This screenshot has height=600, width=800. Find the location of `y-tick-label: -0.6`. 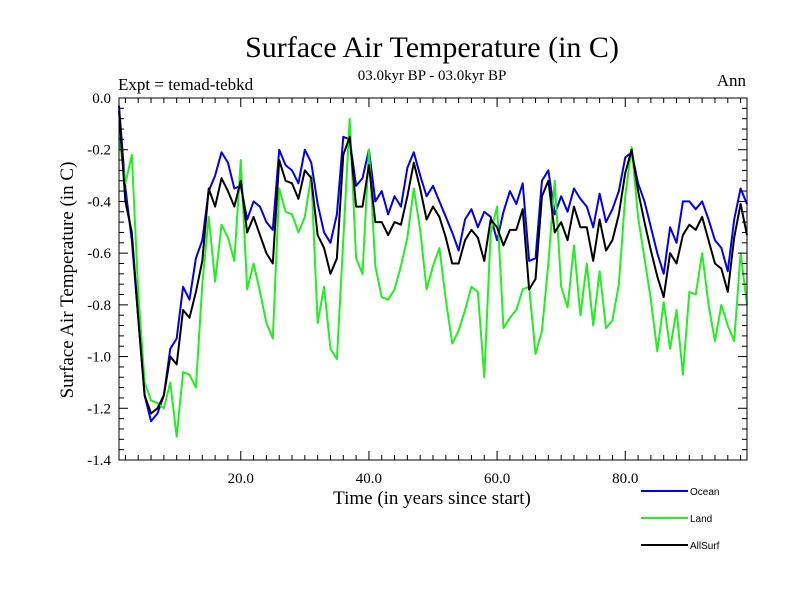

y-tick-label: -0.6 is located at coordinates (99, 254).